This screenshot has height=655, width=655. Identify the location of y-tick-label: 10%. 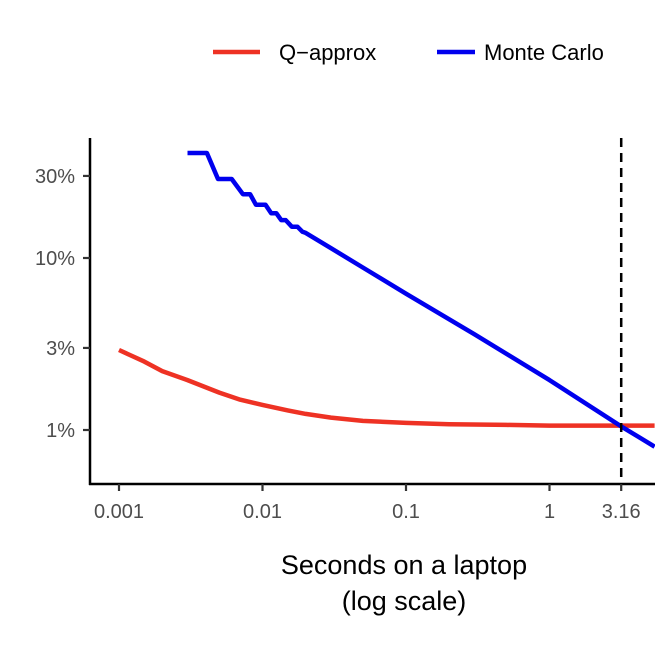
(55, 259).